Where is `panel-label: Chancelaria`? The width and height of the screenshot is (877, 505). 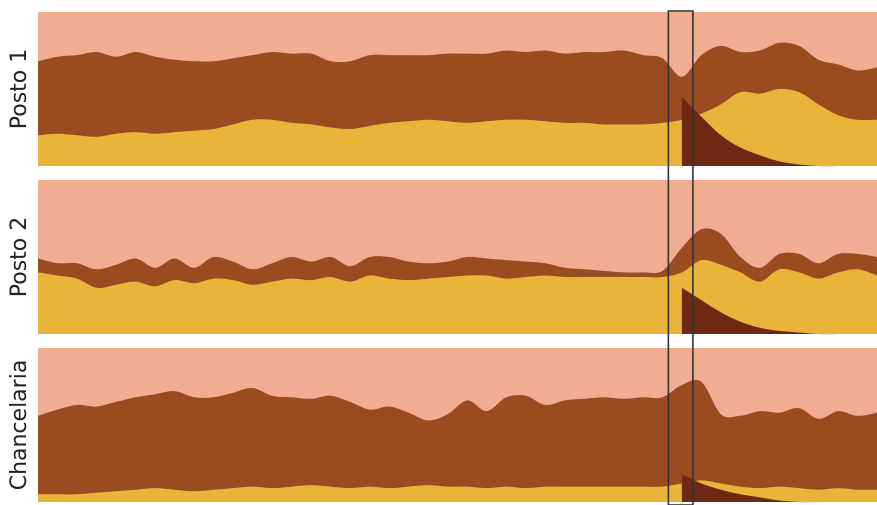 panel-label: Chancelaria is located at coordinates (19, 425).